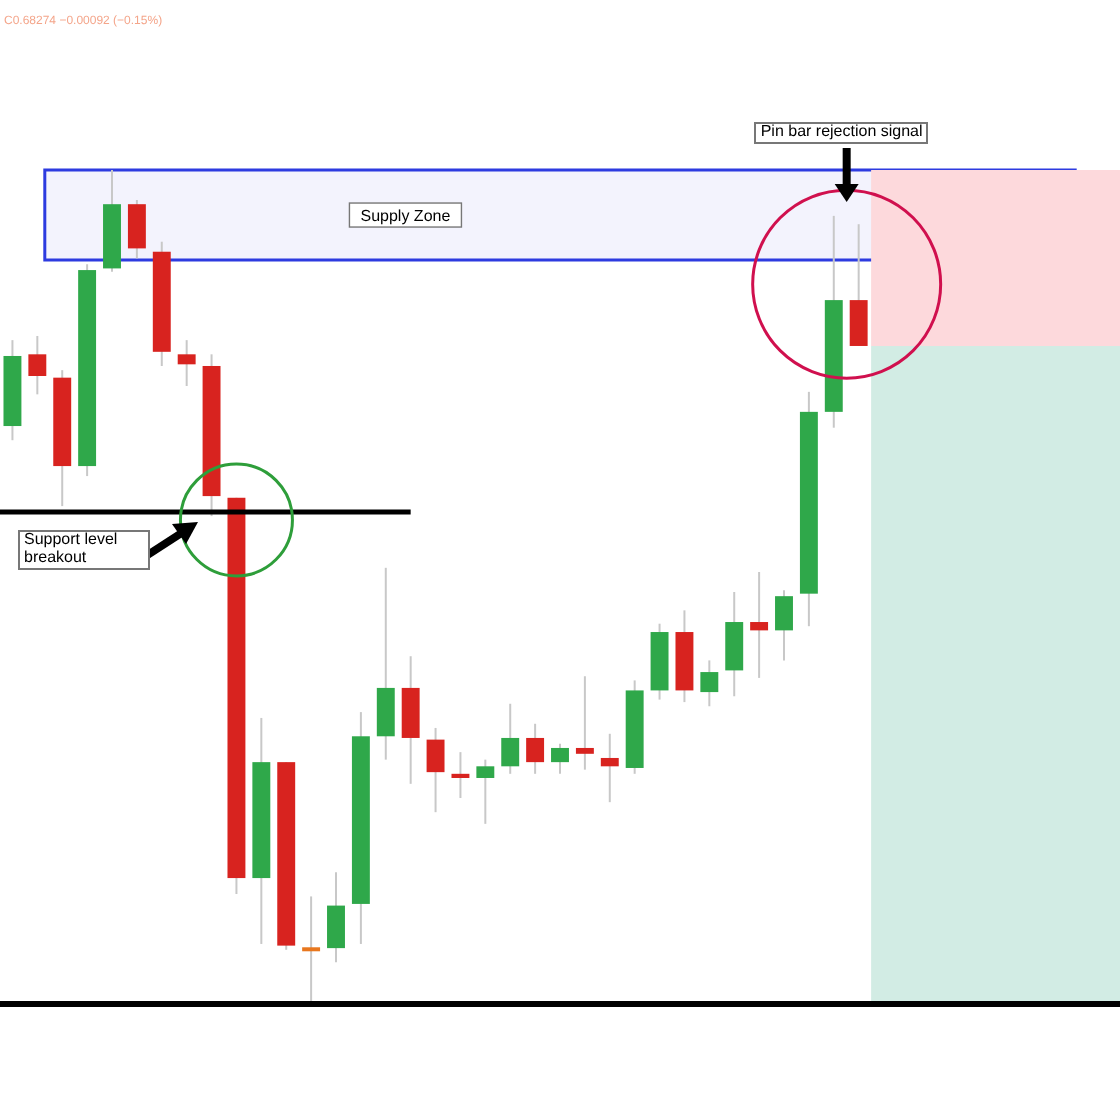 This screenshot has height=1120, width=1120. What do you see at coordinates (406, 216) in the screenshot?
I see `band-label: Supply Zone` at bounding box center [406, 216].